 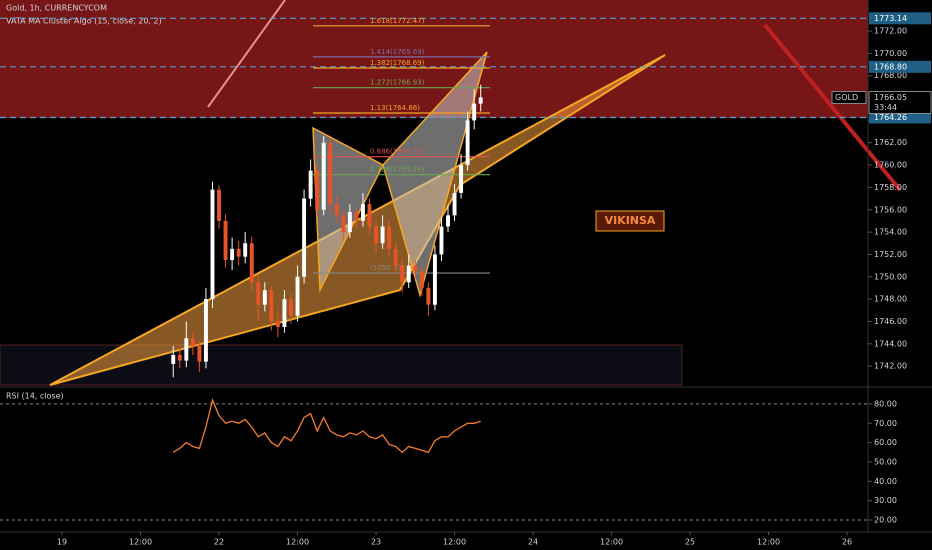 What do you see at coordinates (397, 152) in the screenshot?
I see `fib-label: 0.886(1760.75)` at bounding box center [397, 152].